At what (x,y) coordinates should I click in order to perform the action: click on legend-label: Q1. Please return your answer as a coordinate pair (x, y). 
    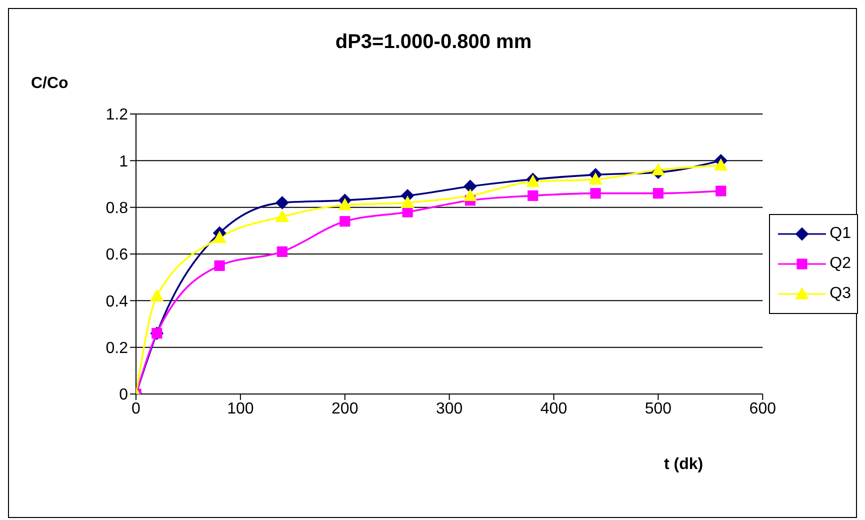
    Looking at the image, I should click on (840, 234).